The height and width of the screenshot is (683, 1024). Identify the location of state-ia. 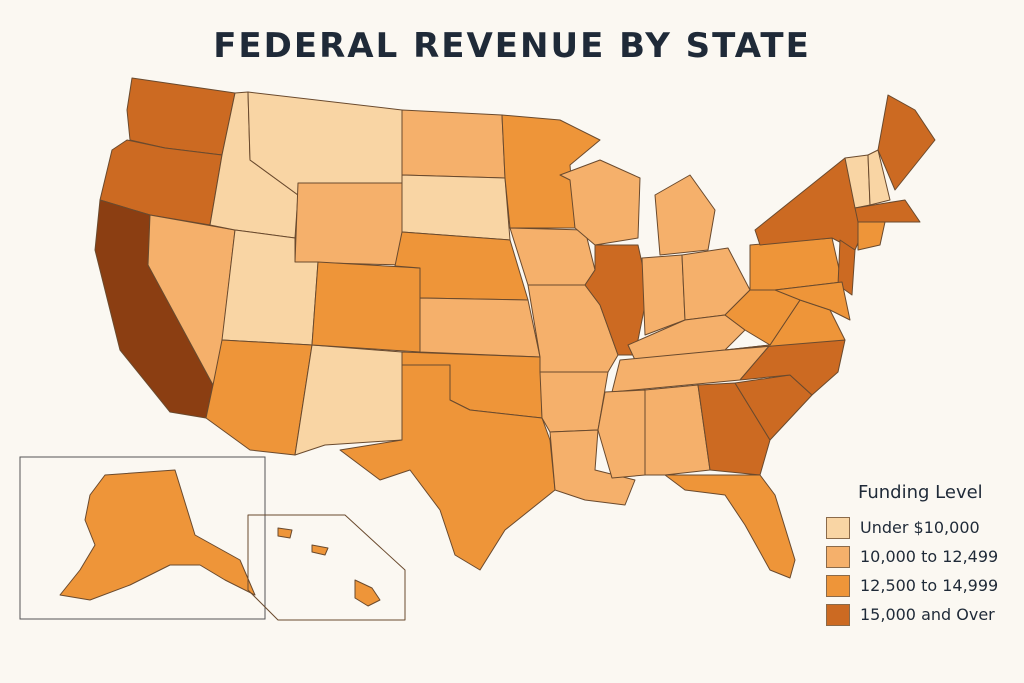
(552, 256).